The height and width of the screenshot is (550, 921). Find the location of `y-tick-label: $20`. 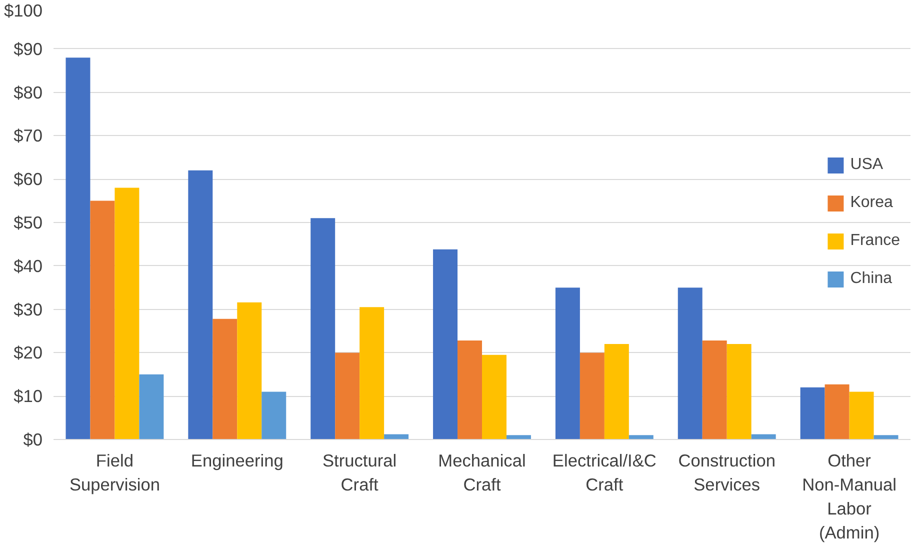

y-tick-label: $20 is located at coordinates (28, 352).